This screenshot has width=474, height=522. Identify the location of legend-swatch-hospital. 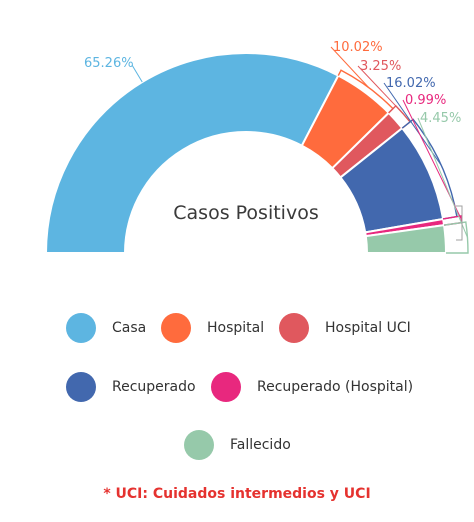
(176, 328).